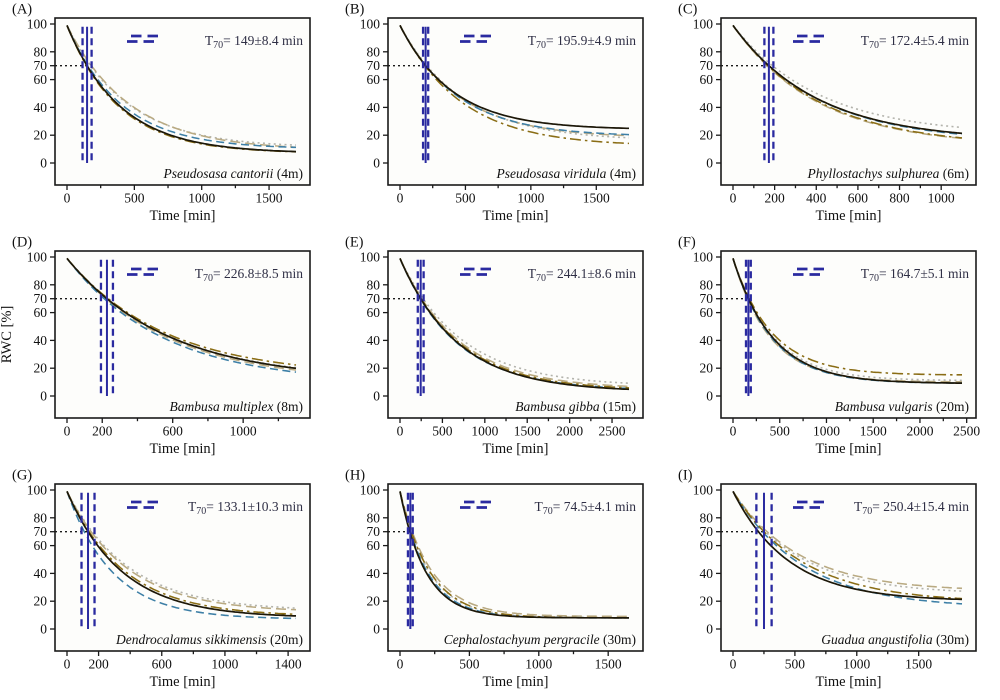  What do you see at coordinates (954, 173) in the screenshot?
I see `species-height: (6m)` at bounding box center [954, 173].